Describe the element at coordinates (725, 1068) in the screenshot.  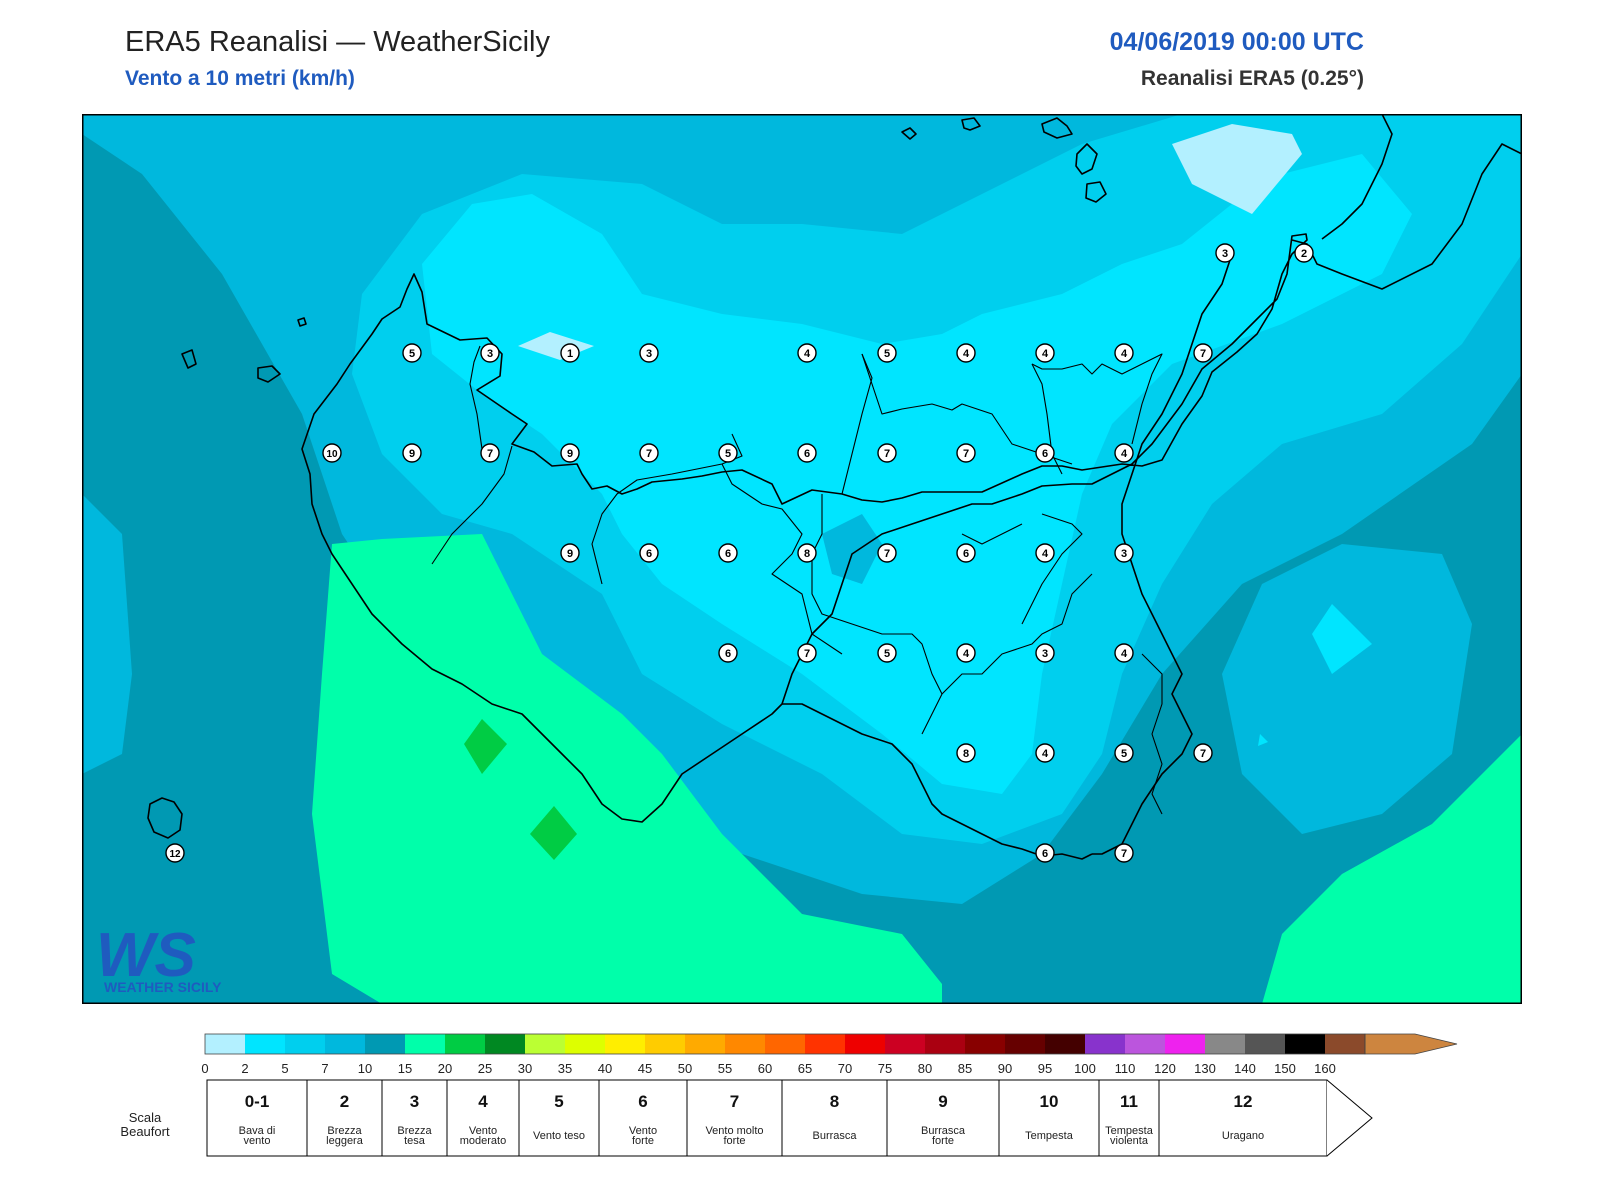
I see `colorbar-tick-label: 55` at that location.